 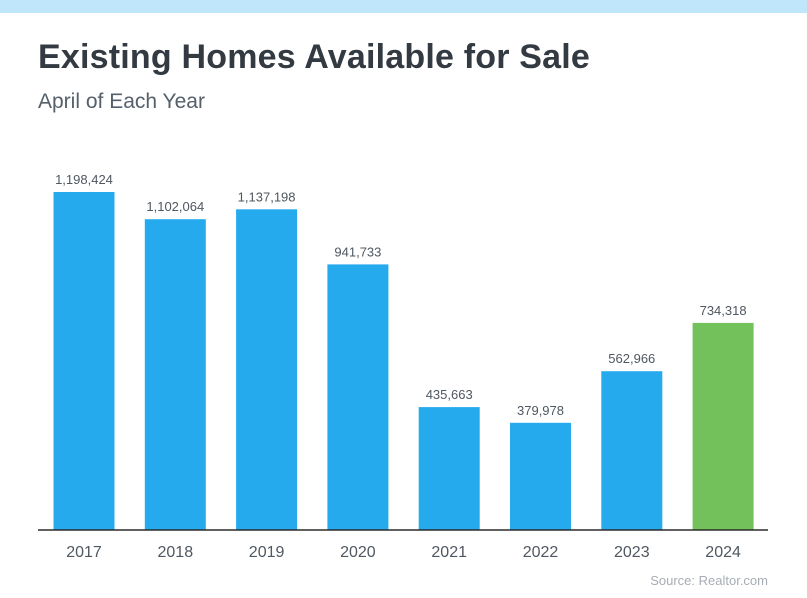 I want to click on bar-2019, so click(x=267, y=370).